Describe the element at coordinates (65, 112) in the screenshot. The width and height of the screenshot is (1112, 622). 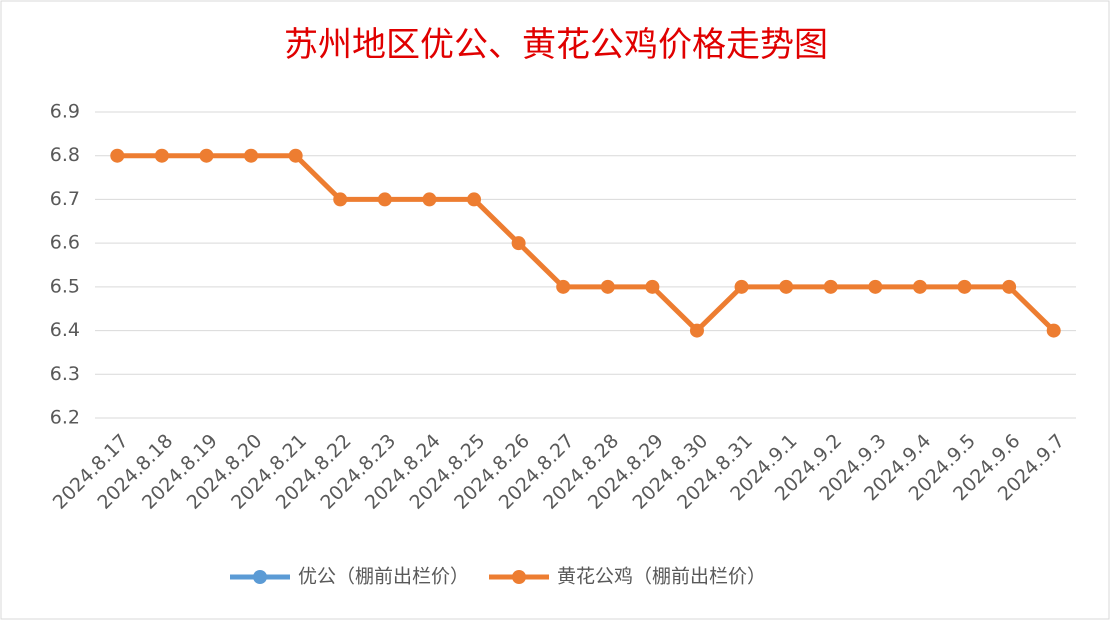
I see `y-tick-label: 6.9` at that location.